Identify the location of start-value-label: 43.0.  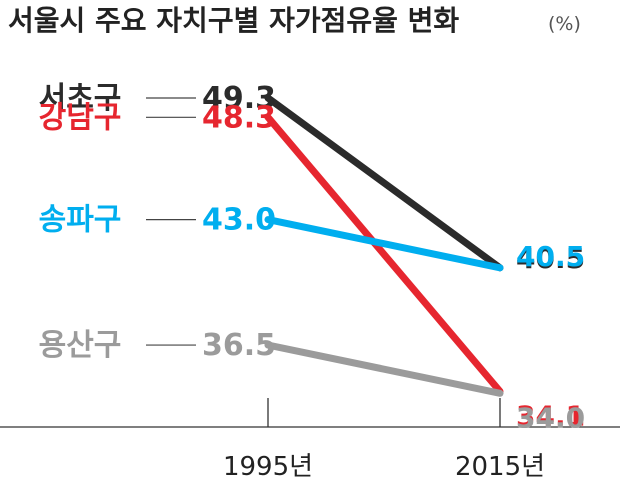
(239, 220).